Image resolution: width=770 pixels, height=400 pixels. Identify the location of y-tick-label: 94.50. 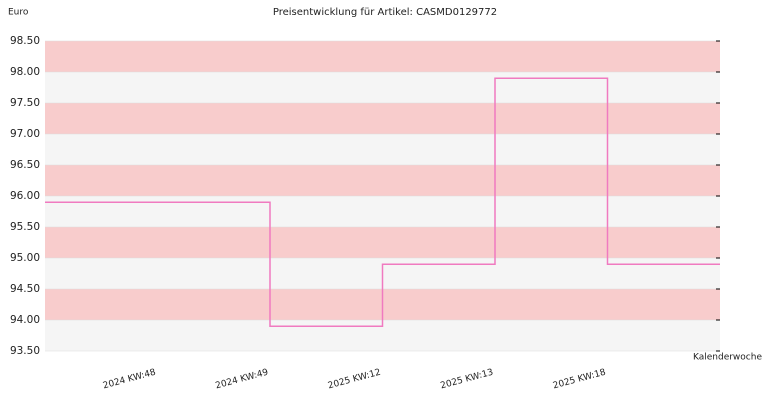
(25, 289).